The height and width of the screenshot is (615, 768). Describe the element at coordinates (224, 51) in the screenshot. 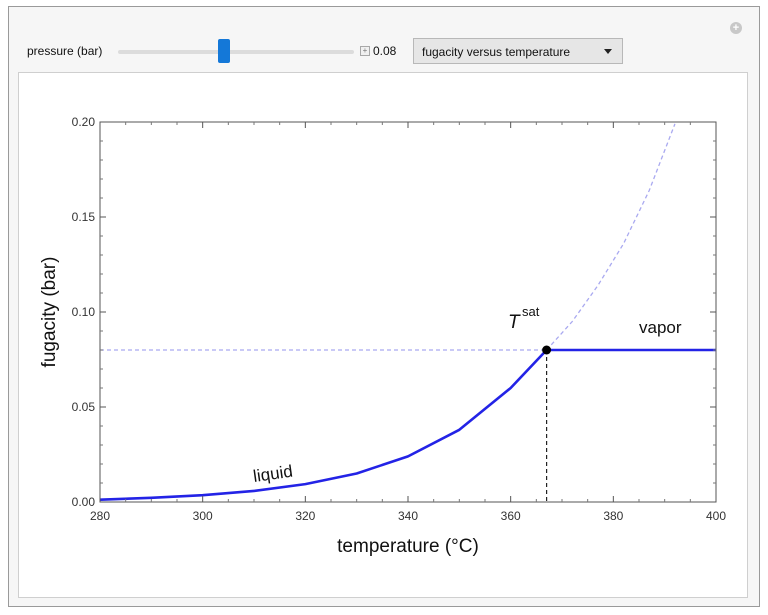

I see `pressure-slider-thumb` at that location.